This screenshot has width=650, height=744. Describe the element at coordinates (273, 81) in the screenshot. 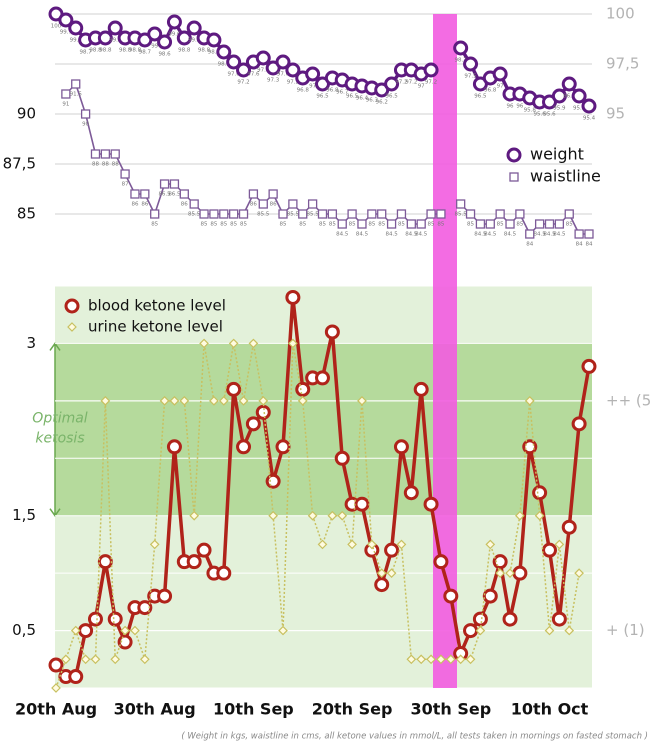

I see `data-label: 97.3` at that location.